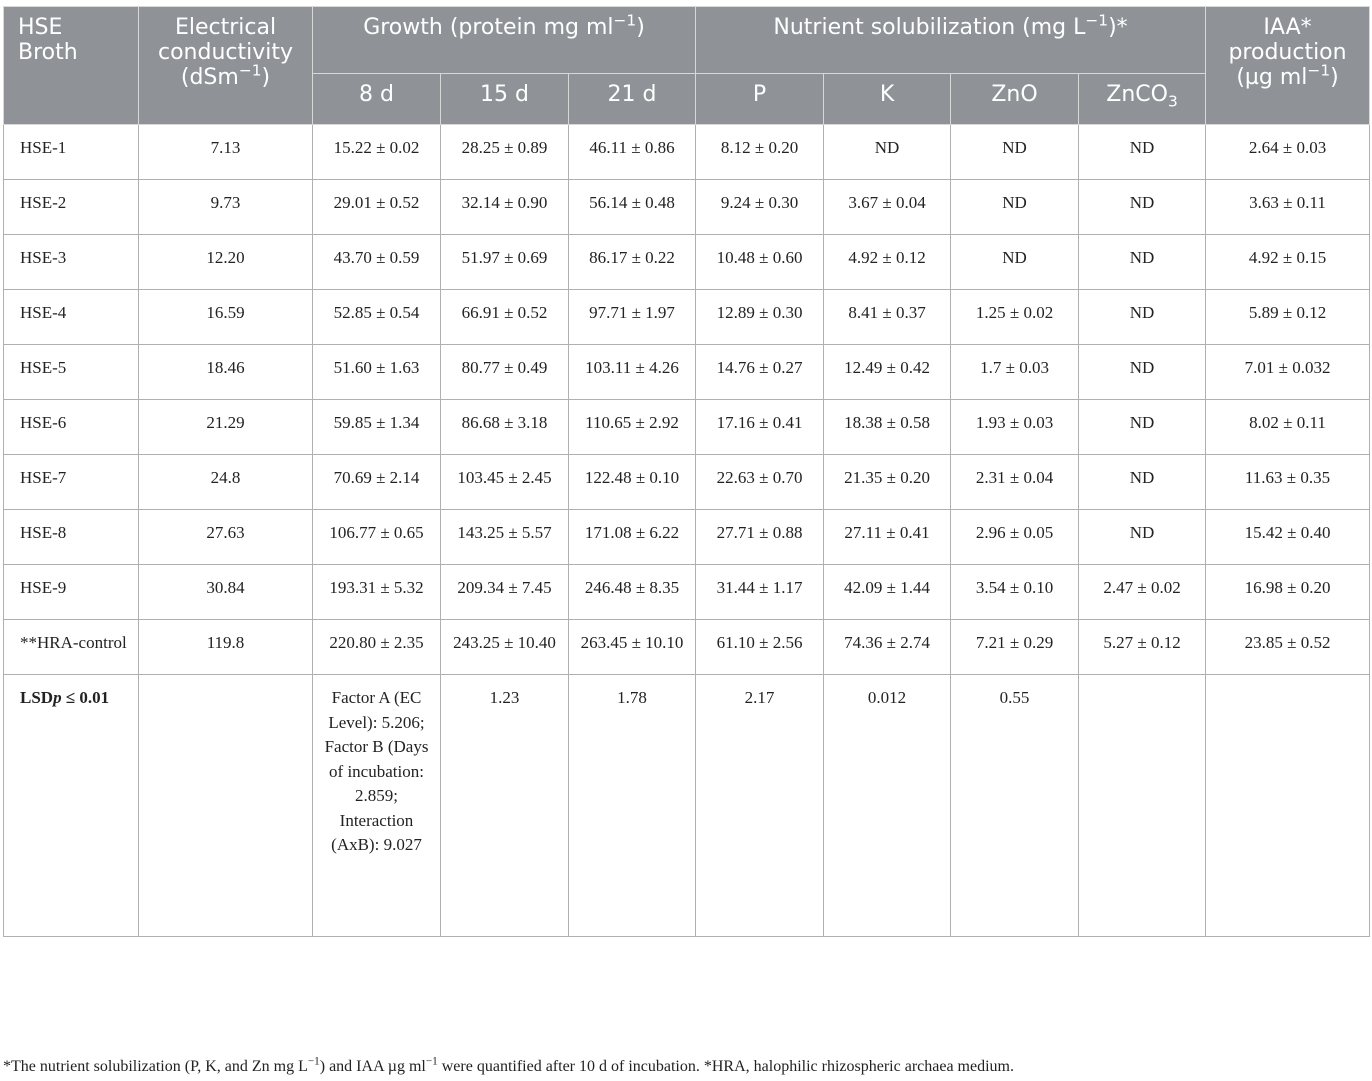 The image size is (1372, 1081). What do you see at coordinates (504, 537) in the screenshot?
I see `cell-15d: 143.25 ± 5.57` at bounding box center [504, 537].